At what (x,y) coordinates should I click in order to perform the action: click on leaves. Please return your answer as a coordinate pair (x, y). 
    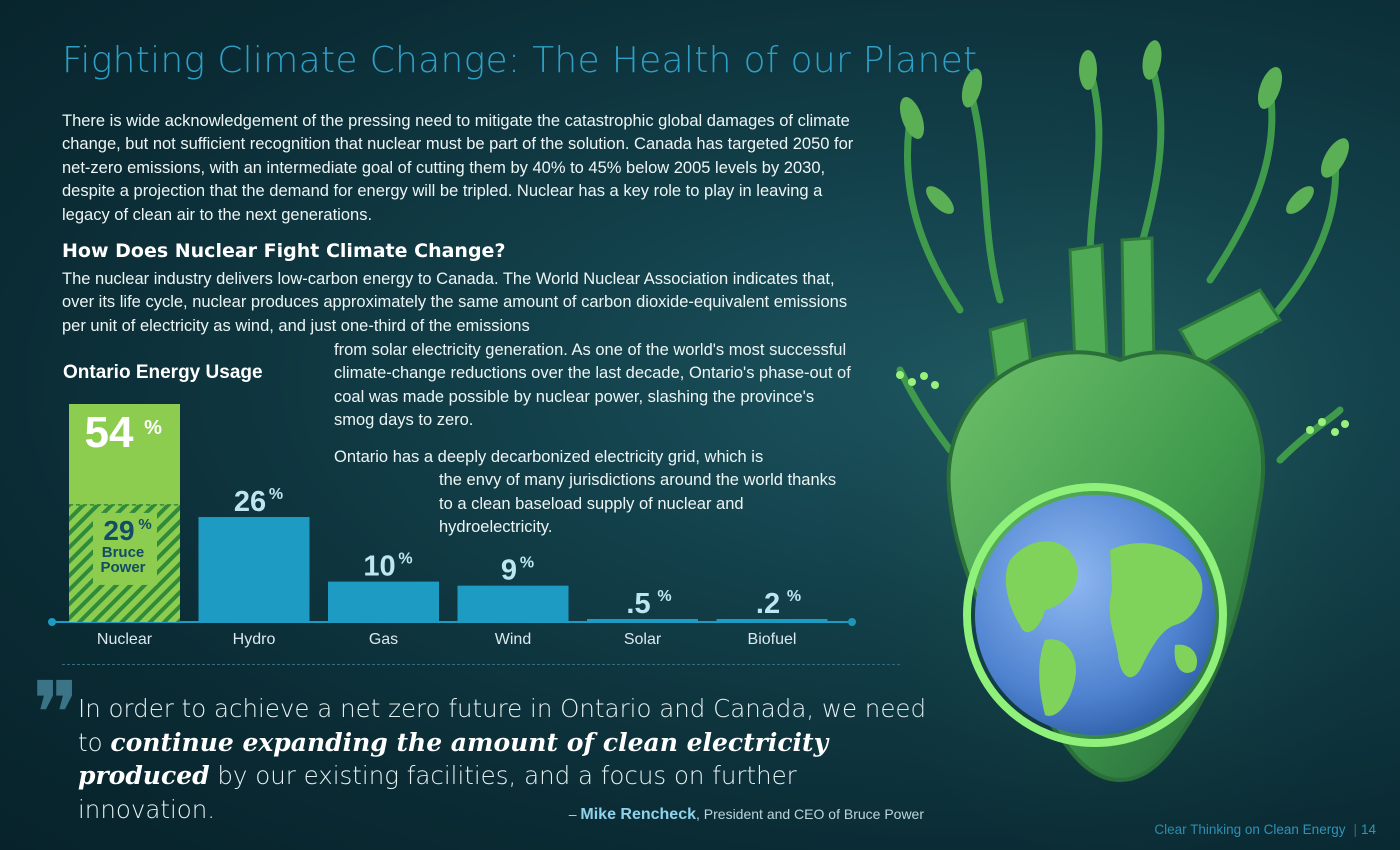
    Looking at the image, I should click on (1124, 127).